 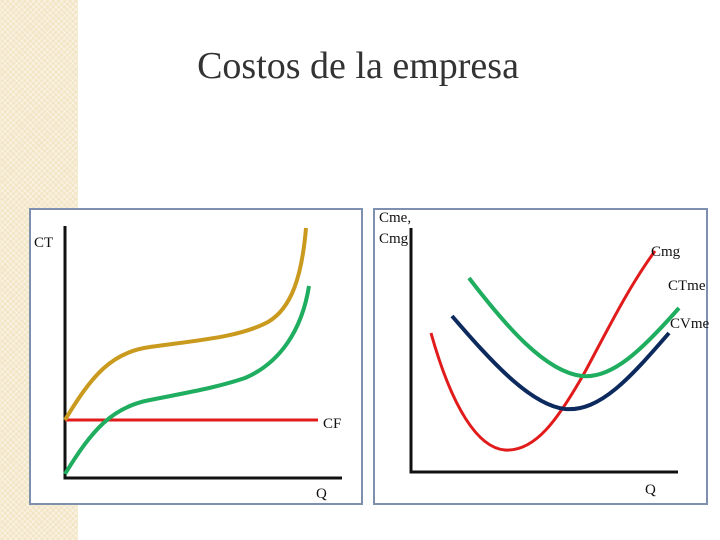 What do you see at coordinates (394, 239) in the screenshot?
I see `cost-axis-label-line2: Cmg` at bounding box center [394, 239].